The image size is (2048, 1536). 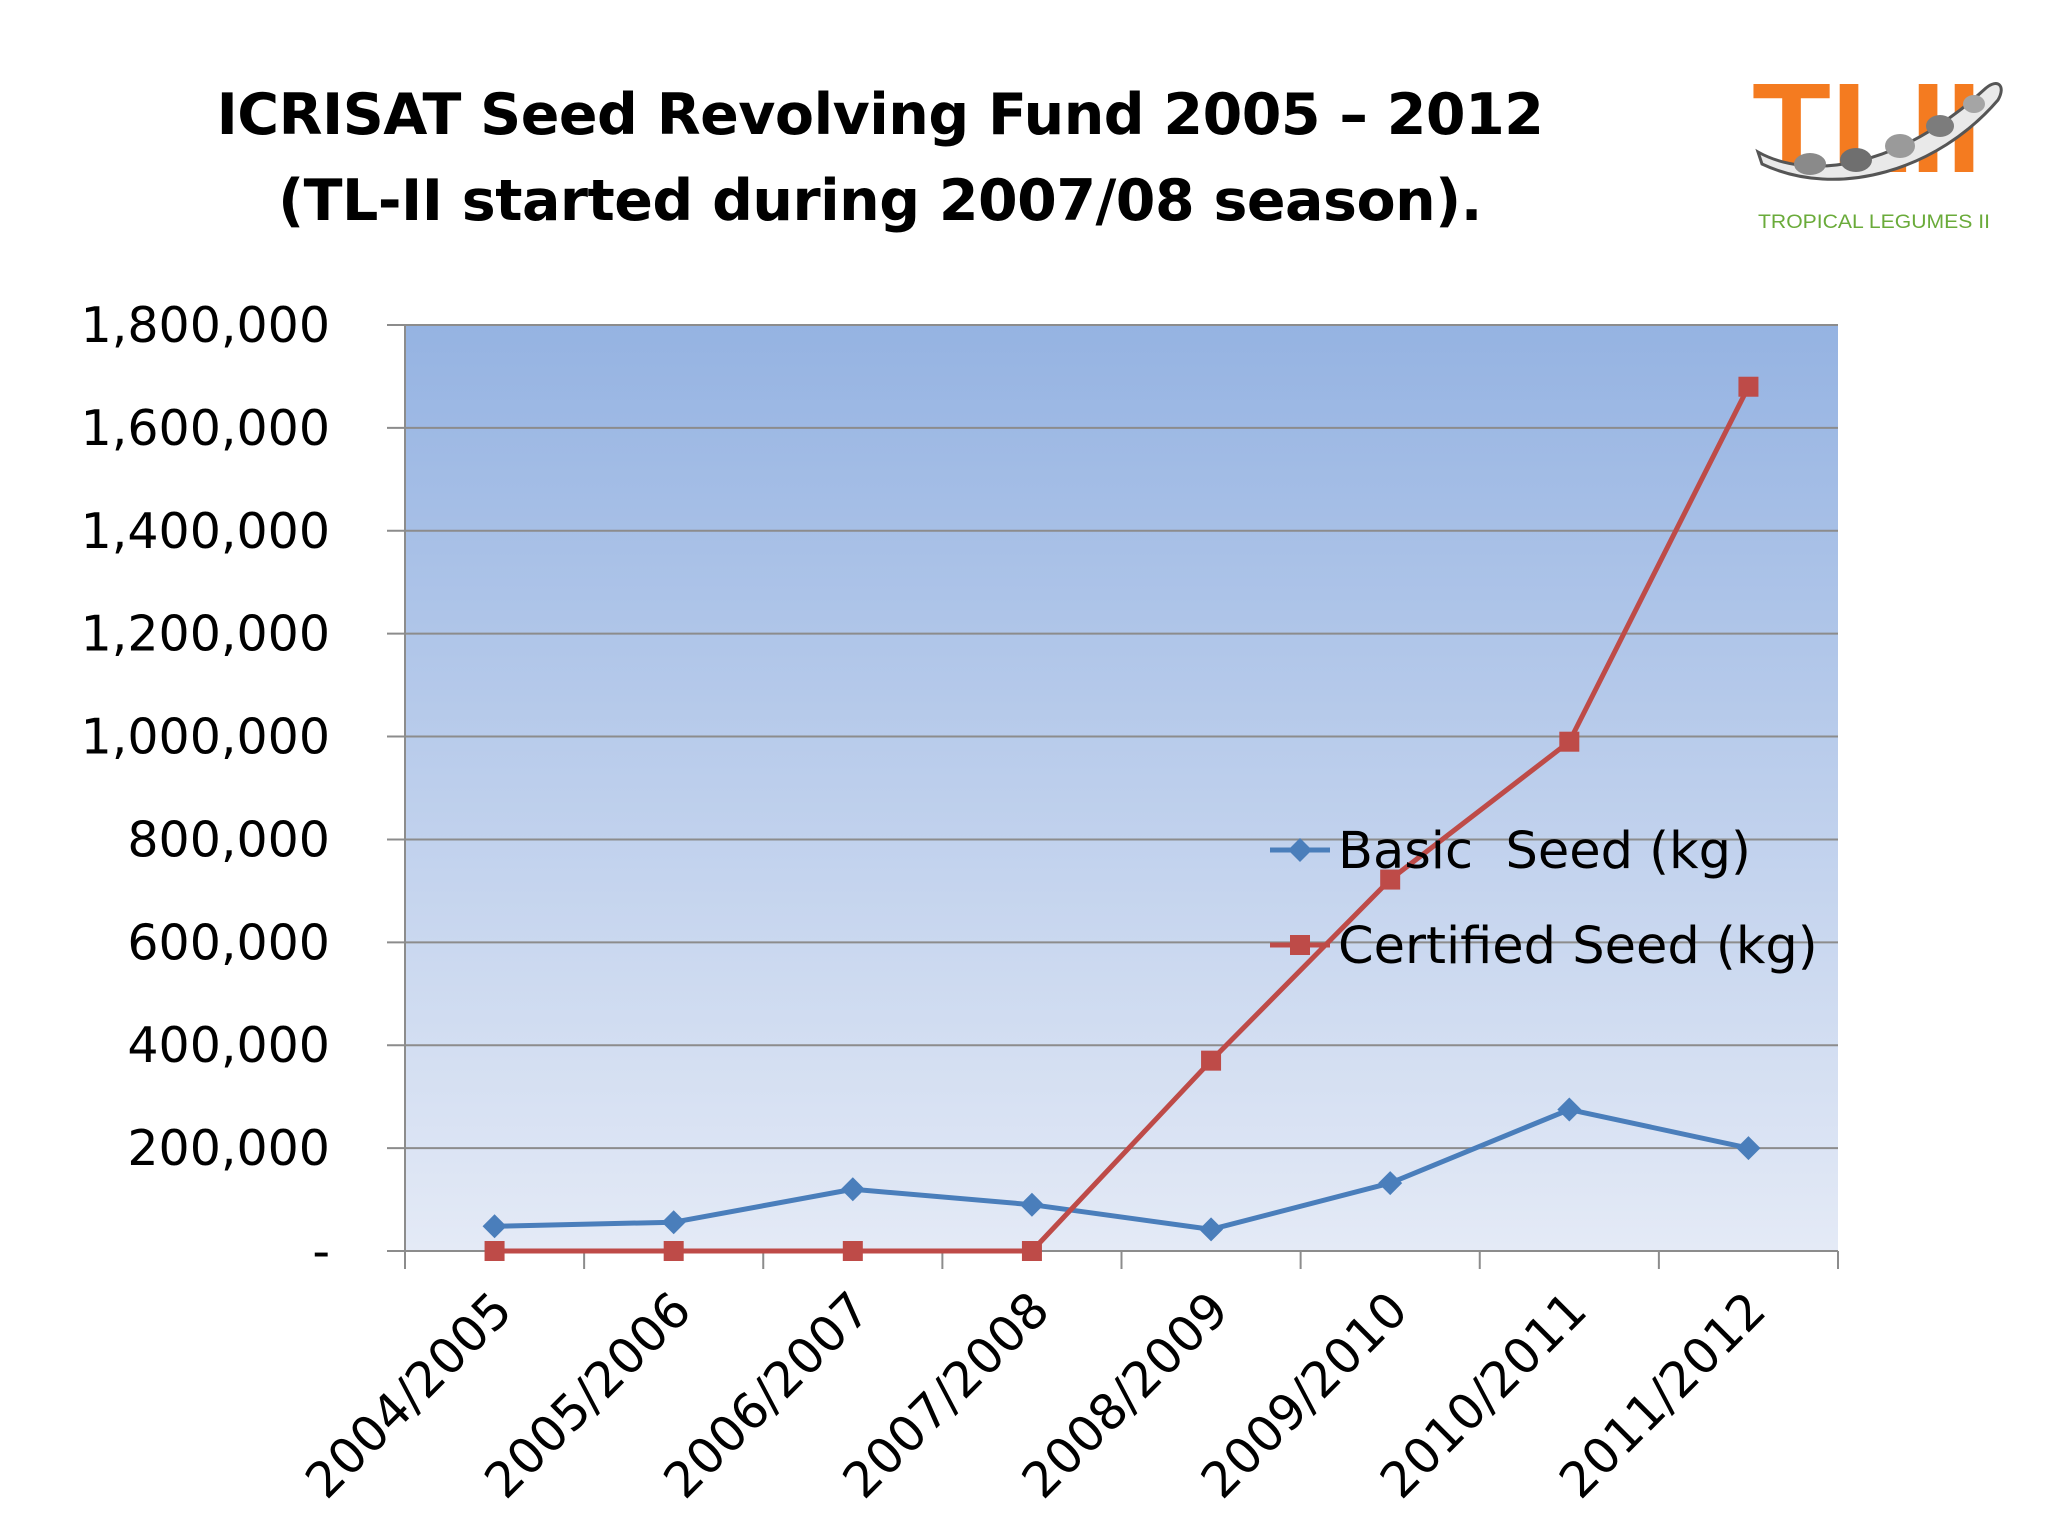 What do you see at coordinates (1544, 851) in the screenshot?
I see `legend-label: Basic Seed (kg)` at bounding box center [1544, 851].